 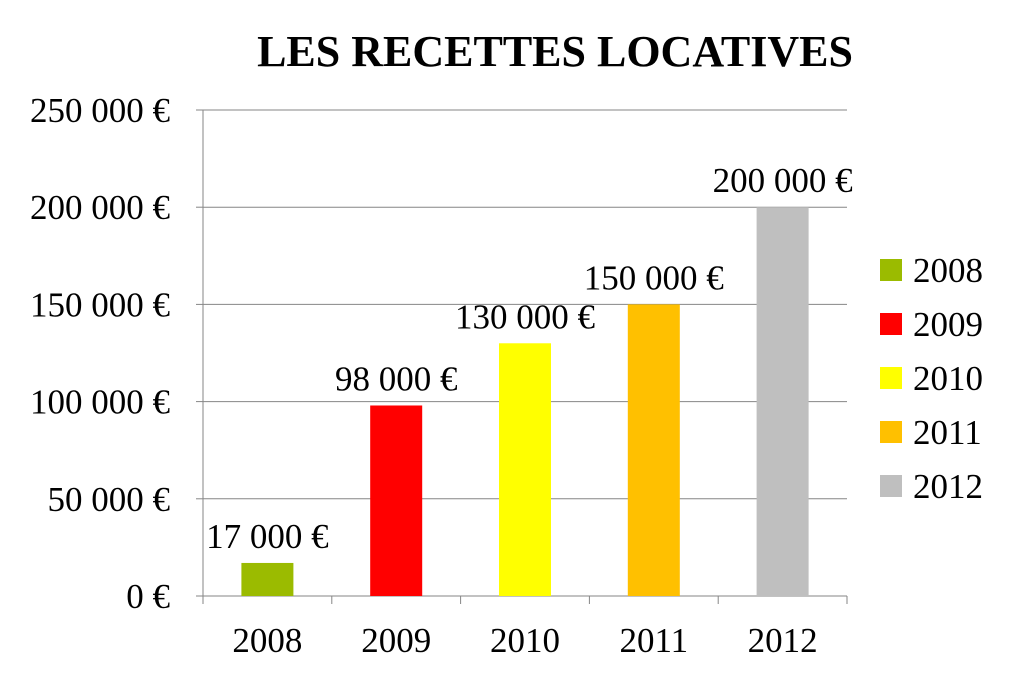 I want to click on x-tick-label: 2009, so click(x=396, y=640).